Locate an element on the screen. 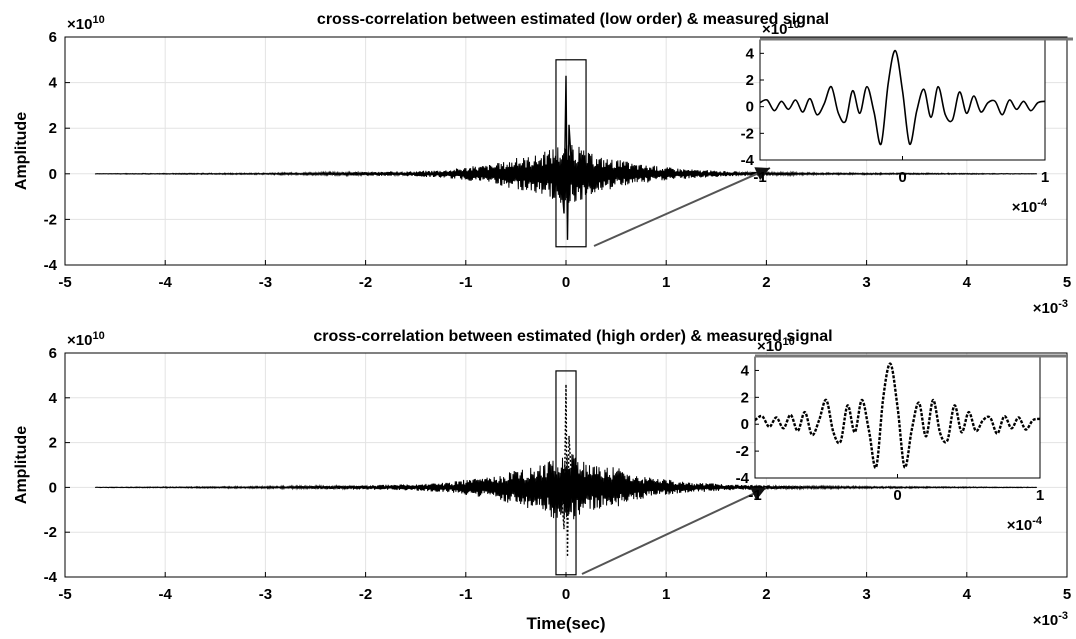 Image resolution: width=1076 pixels, height=639 pixels. x-axis-label: Time(sec) is located at coordinates (565, 623).